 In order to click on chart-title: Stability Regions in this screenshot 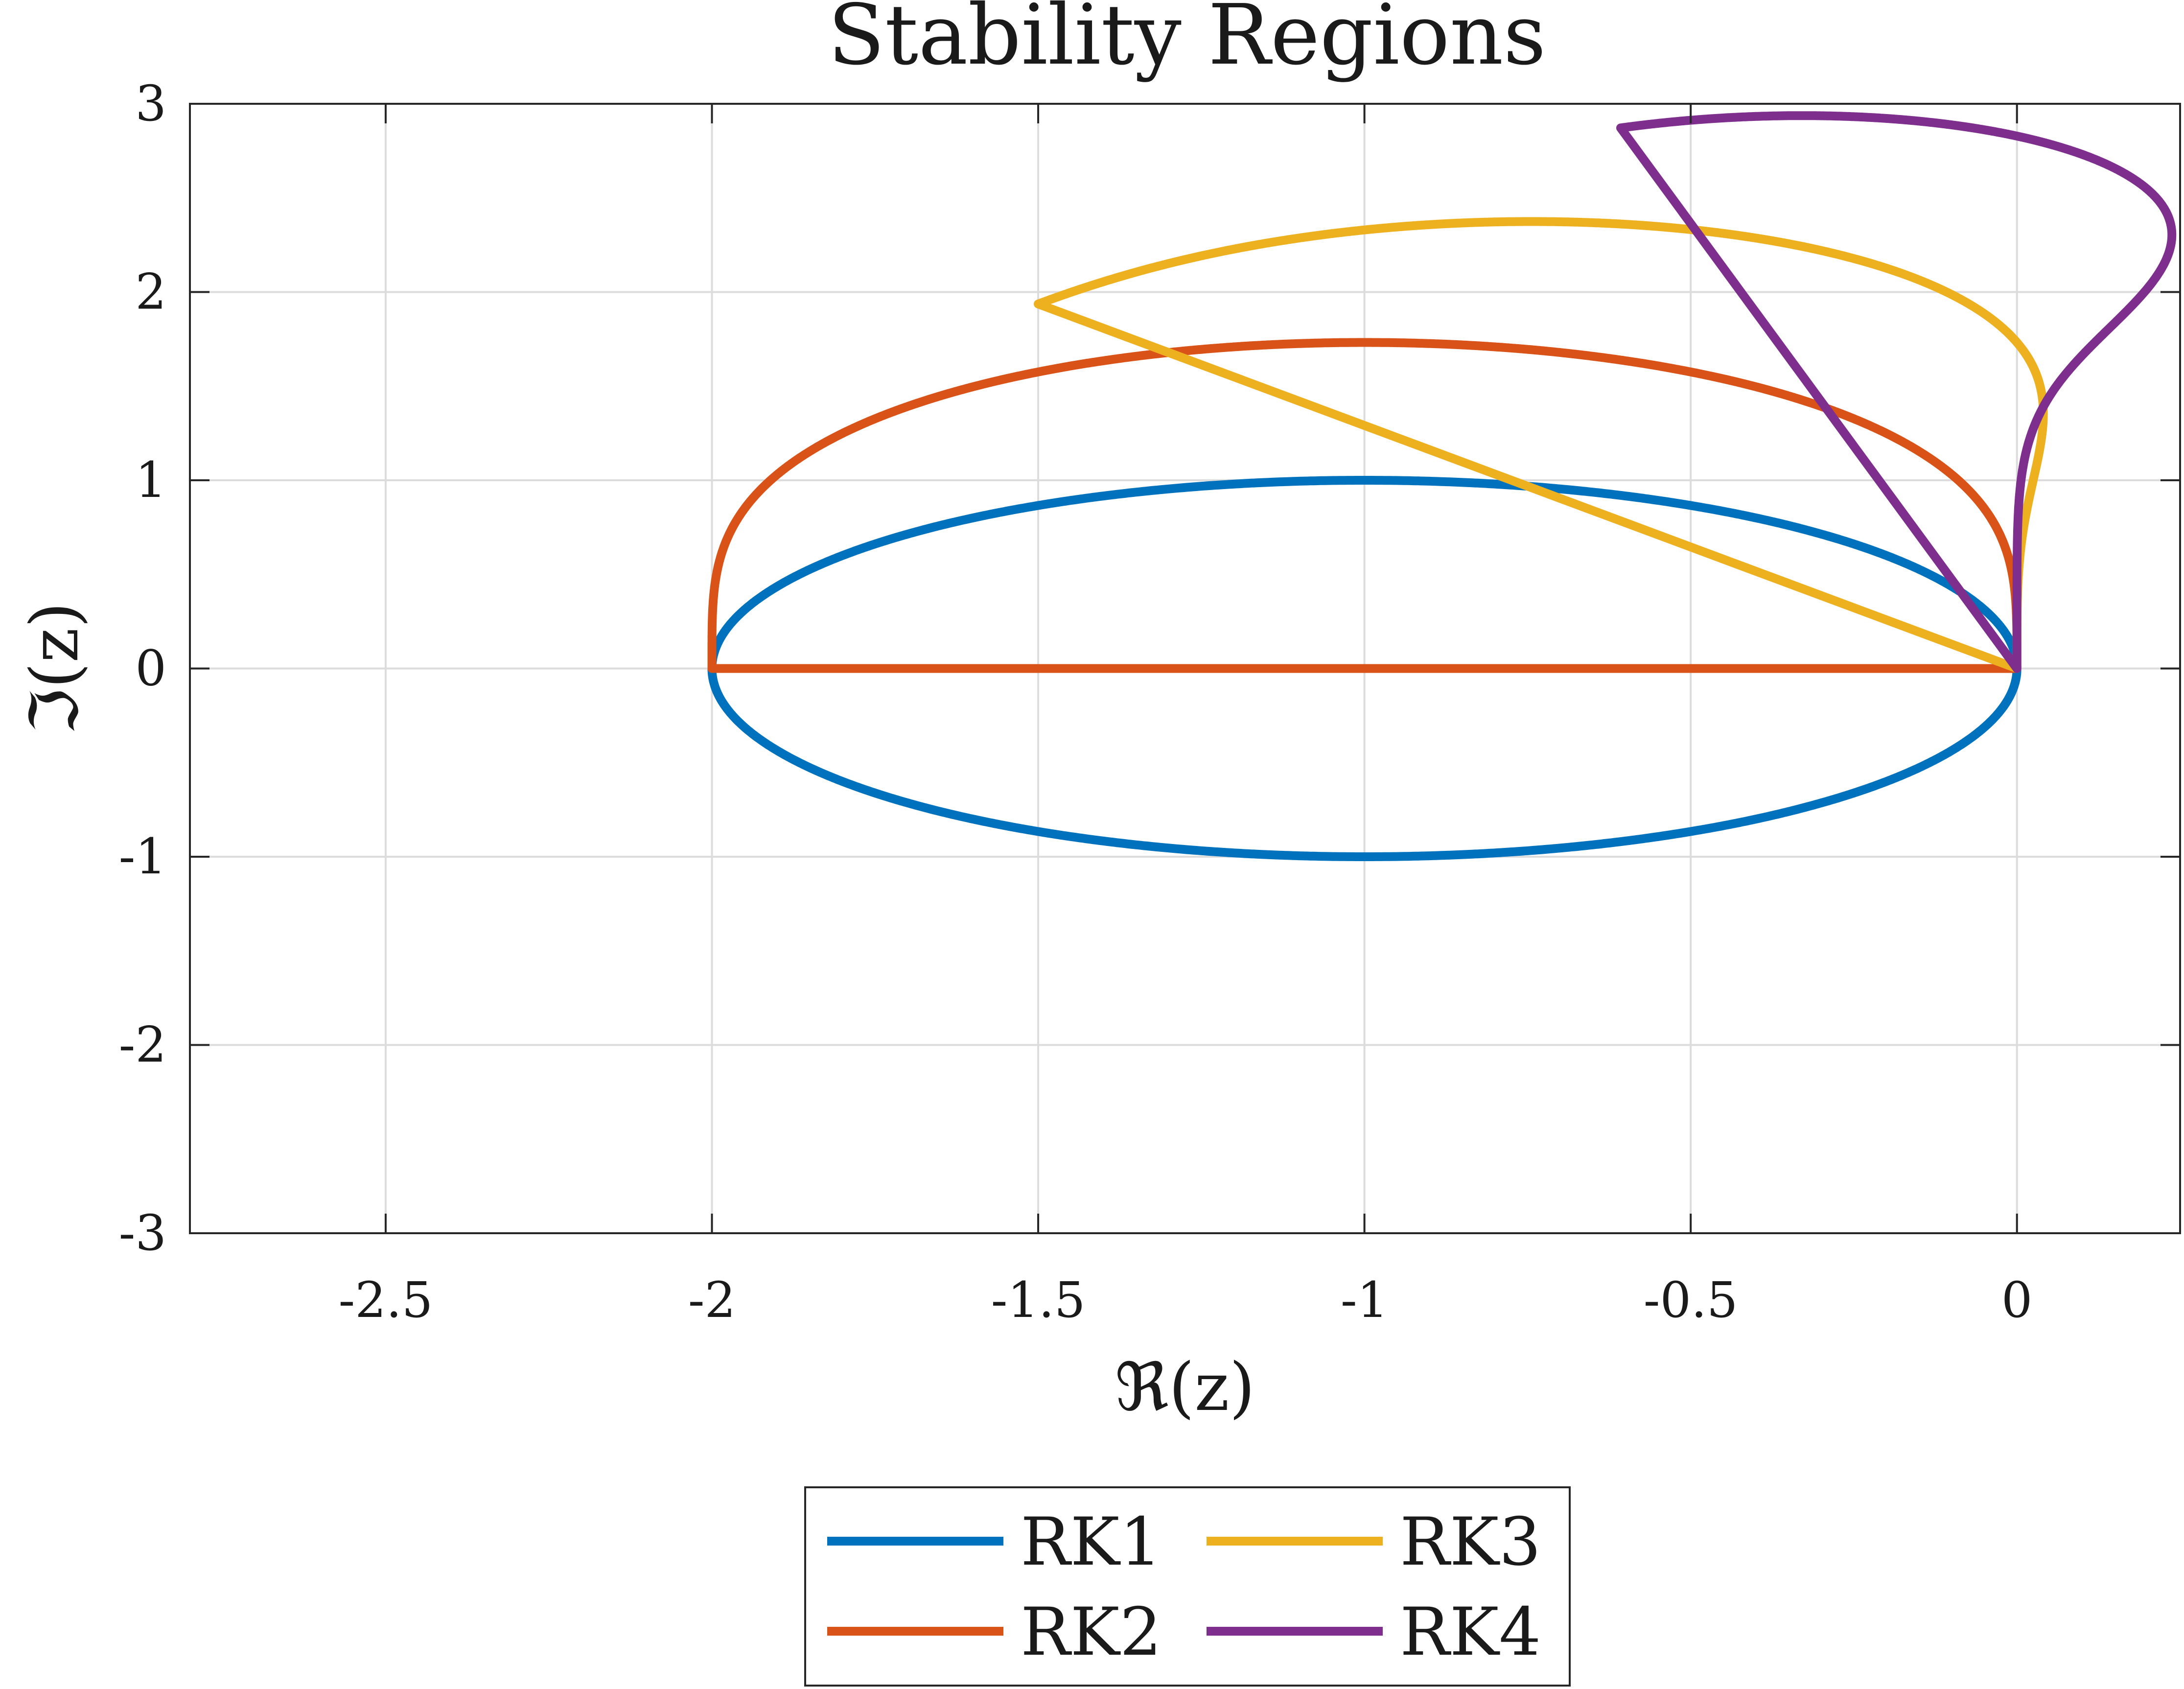, I will do `click(1187, 42)`.